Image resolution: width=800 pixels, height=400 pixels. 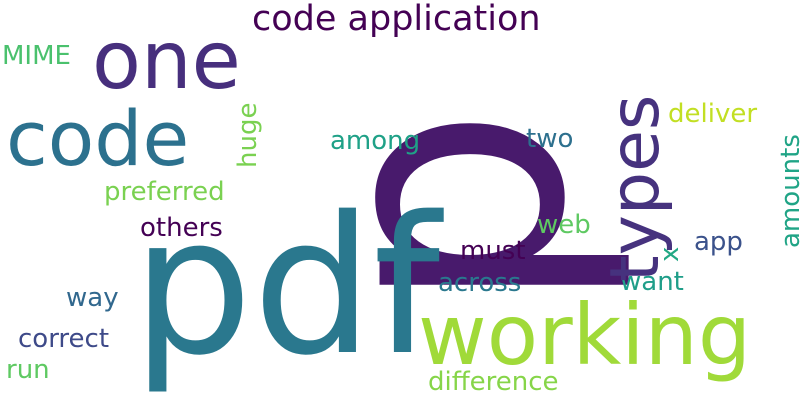 What do you see at coordinates (97, 138) in the screenshot?
I see `word-code: code` at bounding box center [97, 138].